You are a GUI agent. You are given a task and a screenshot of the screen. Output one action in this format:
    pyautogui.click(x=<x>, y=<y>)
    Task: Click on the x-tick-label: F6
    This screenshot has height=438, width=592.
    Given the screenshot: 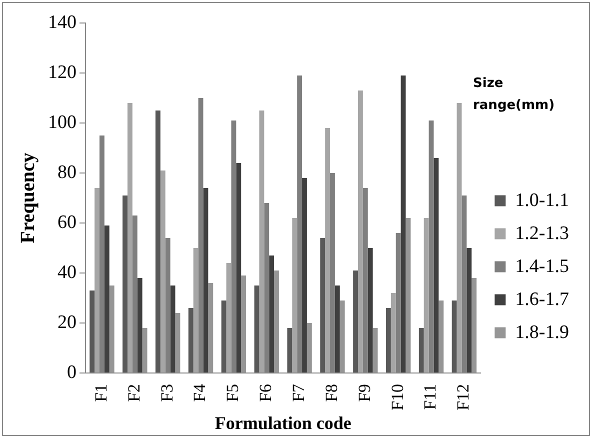 What is the action you would take?
    pyautogui.click(x=266, y=393)
    